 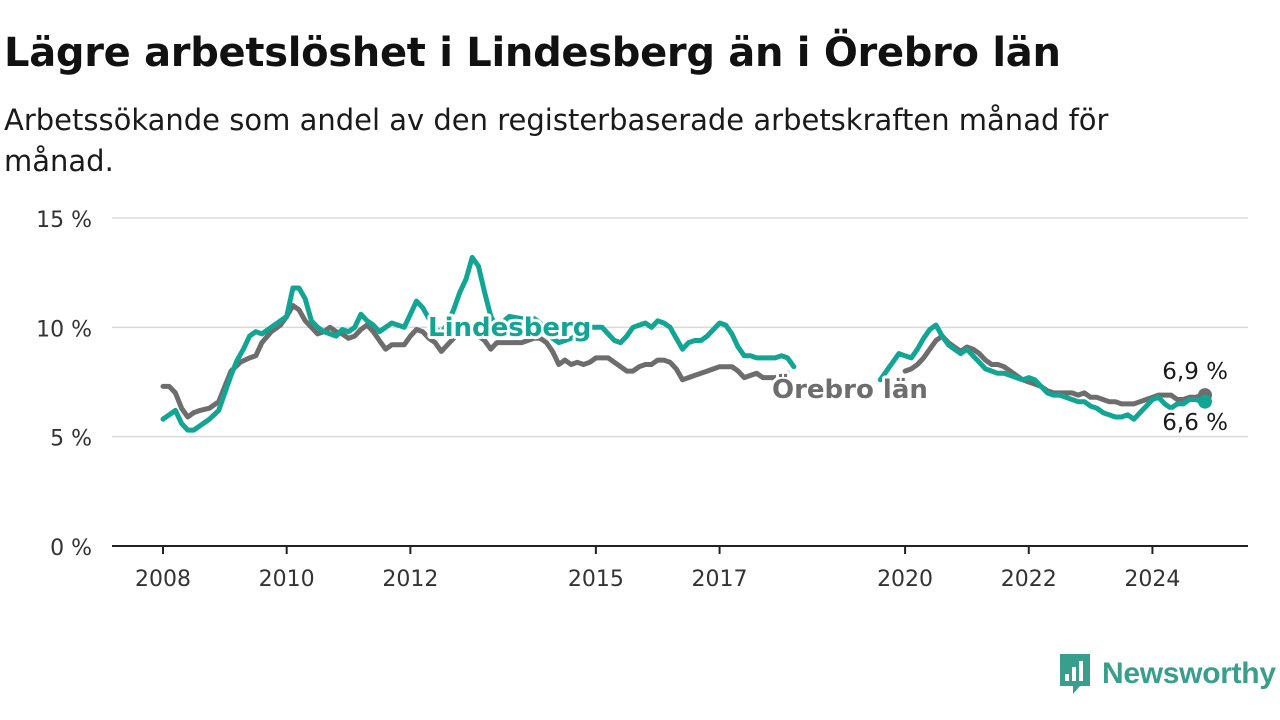 What do you see at coordinates (1195, 423) in the screenshot?
I see `lindesberg-end-value: 6,6 %` at bounding box center [1195, 423].